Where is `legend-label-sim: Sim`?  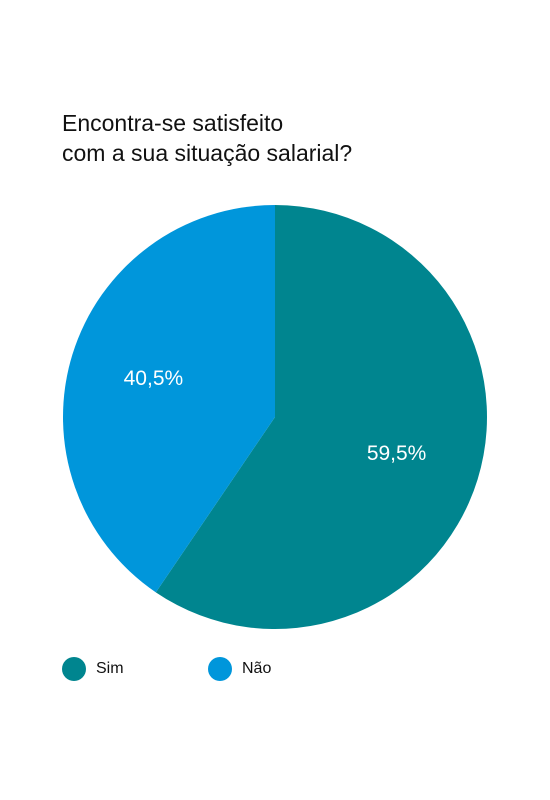
legend-label-sim: Sim is located at coordinates (110, 668).